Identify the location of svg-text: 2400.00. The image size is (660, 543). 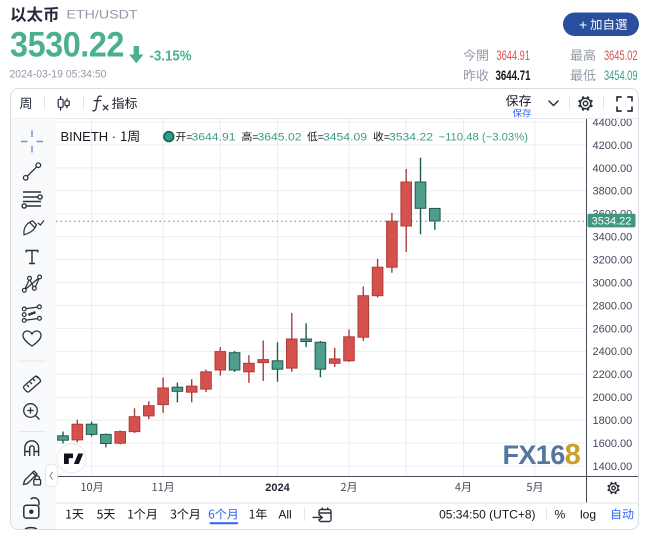
(613, 352).